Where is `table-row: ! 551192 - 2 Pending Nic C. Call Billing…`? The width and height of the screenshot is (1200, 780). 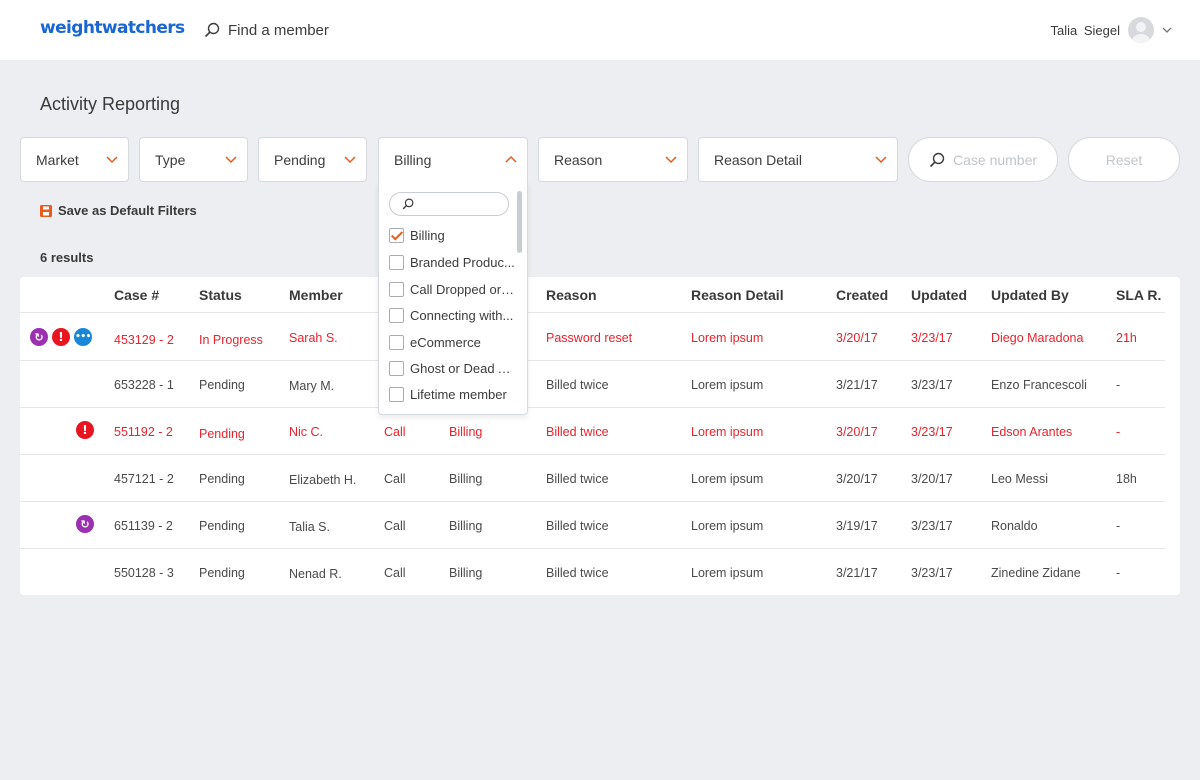
table-row: ! 551192 - 2 Pending Nic C. Call Billing… is located at coordinates (592, 430).